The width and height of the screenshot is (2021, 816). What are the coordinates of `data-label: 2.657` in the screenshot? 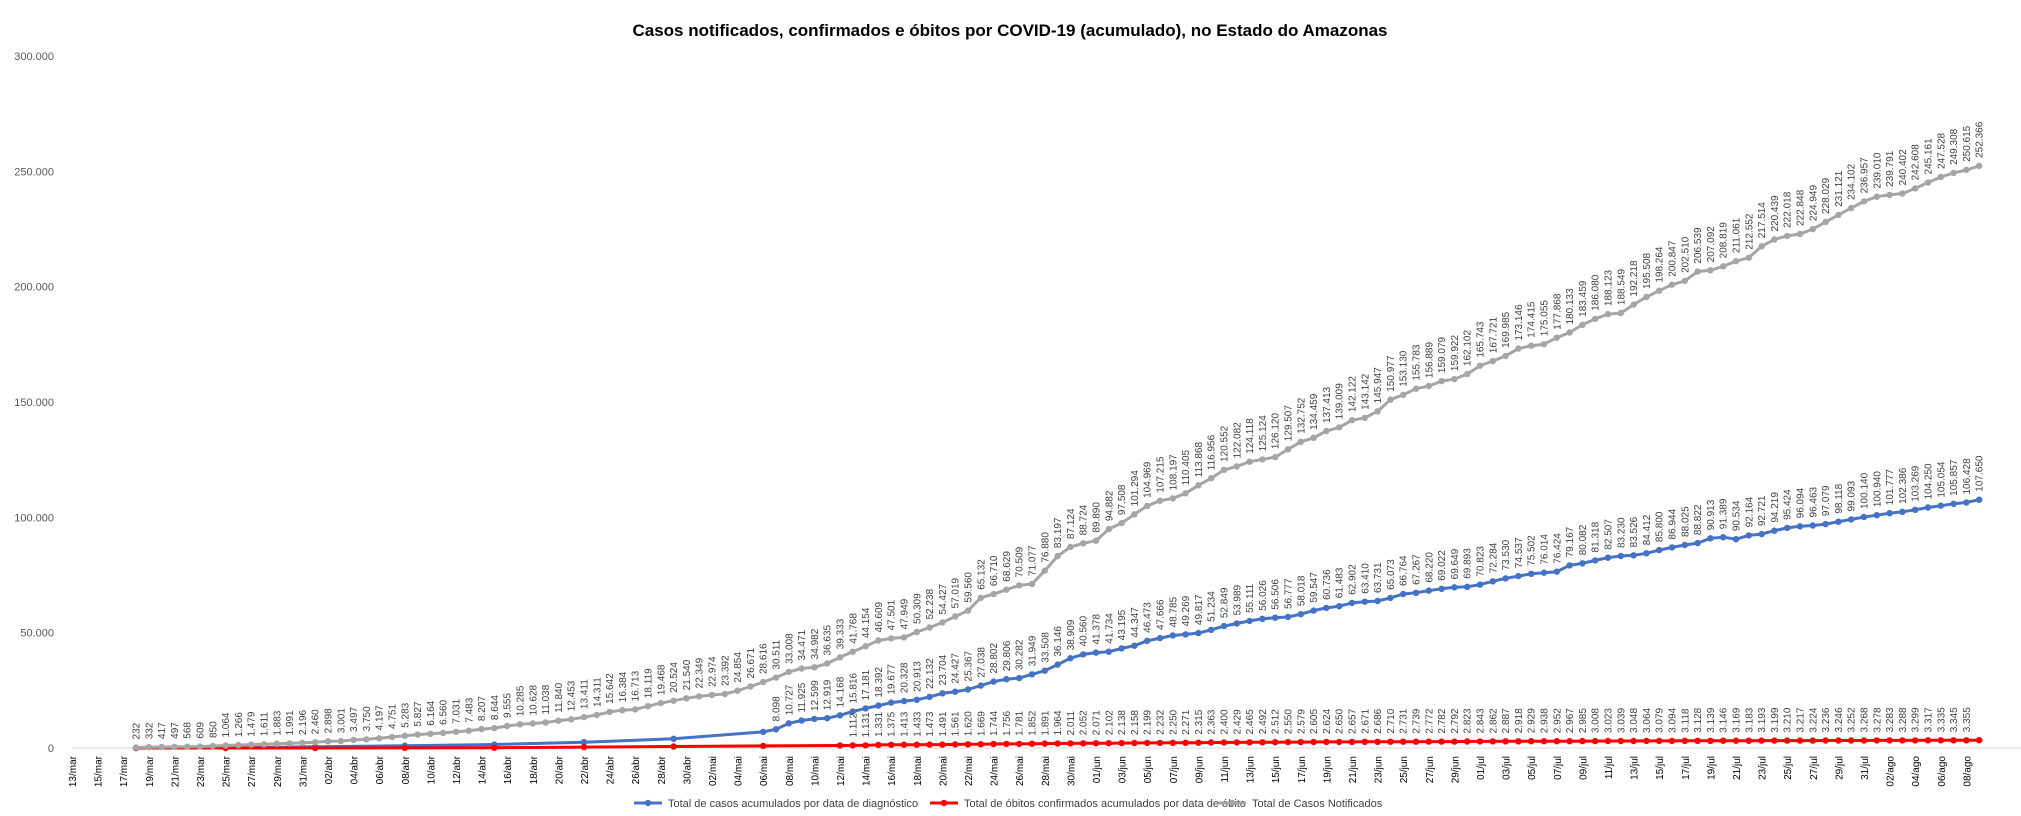 It's located at (1353, 720).